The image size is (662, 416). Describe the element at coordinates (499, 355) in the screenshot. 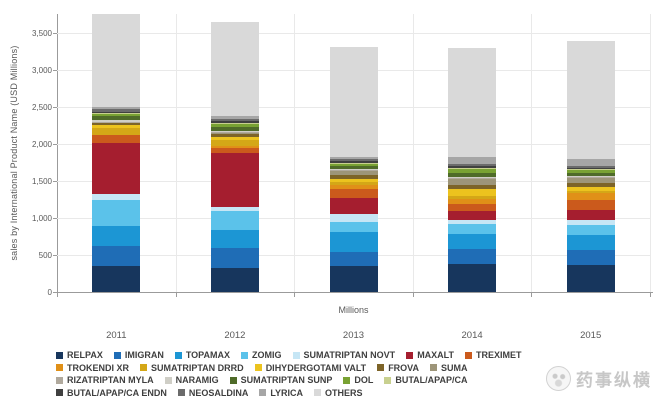

I see `legend-label: TREXIMET` at that location.